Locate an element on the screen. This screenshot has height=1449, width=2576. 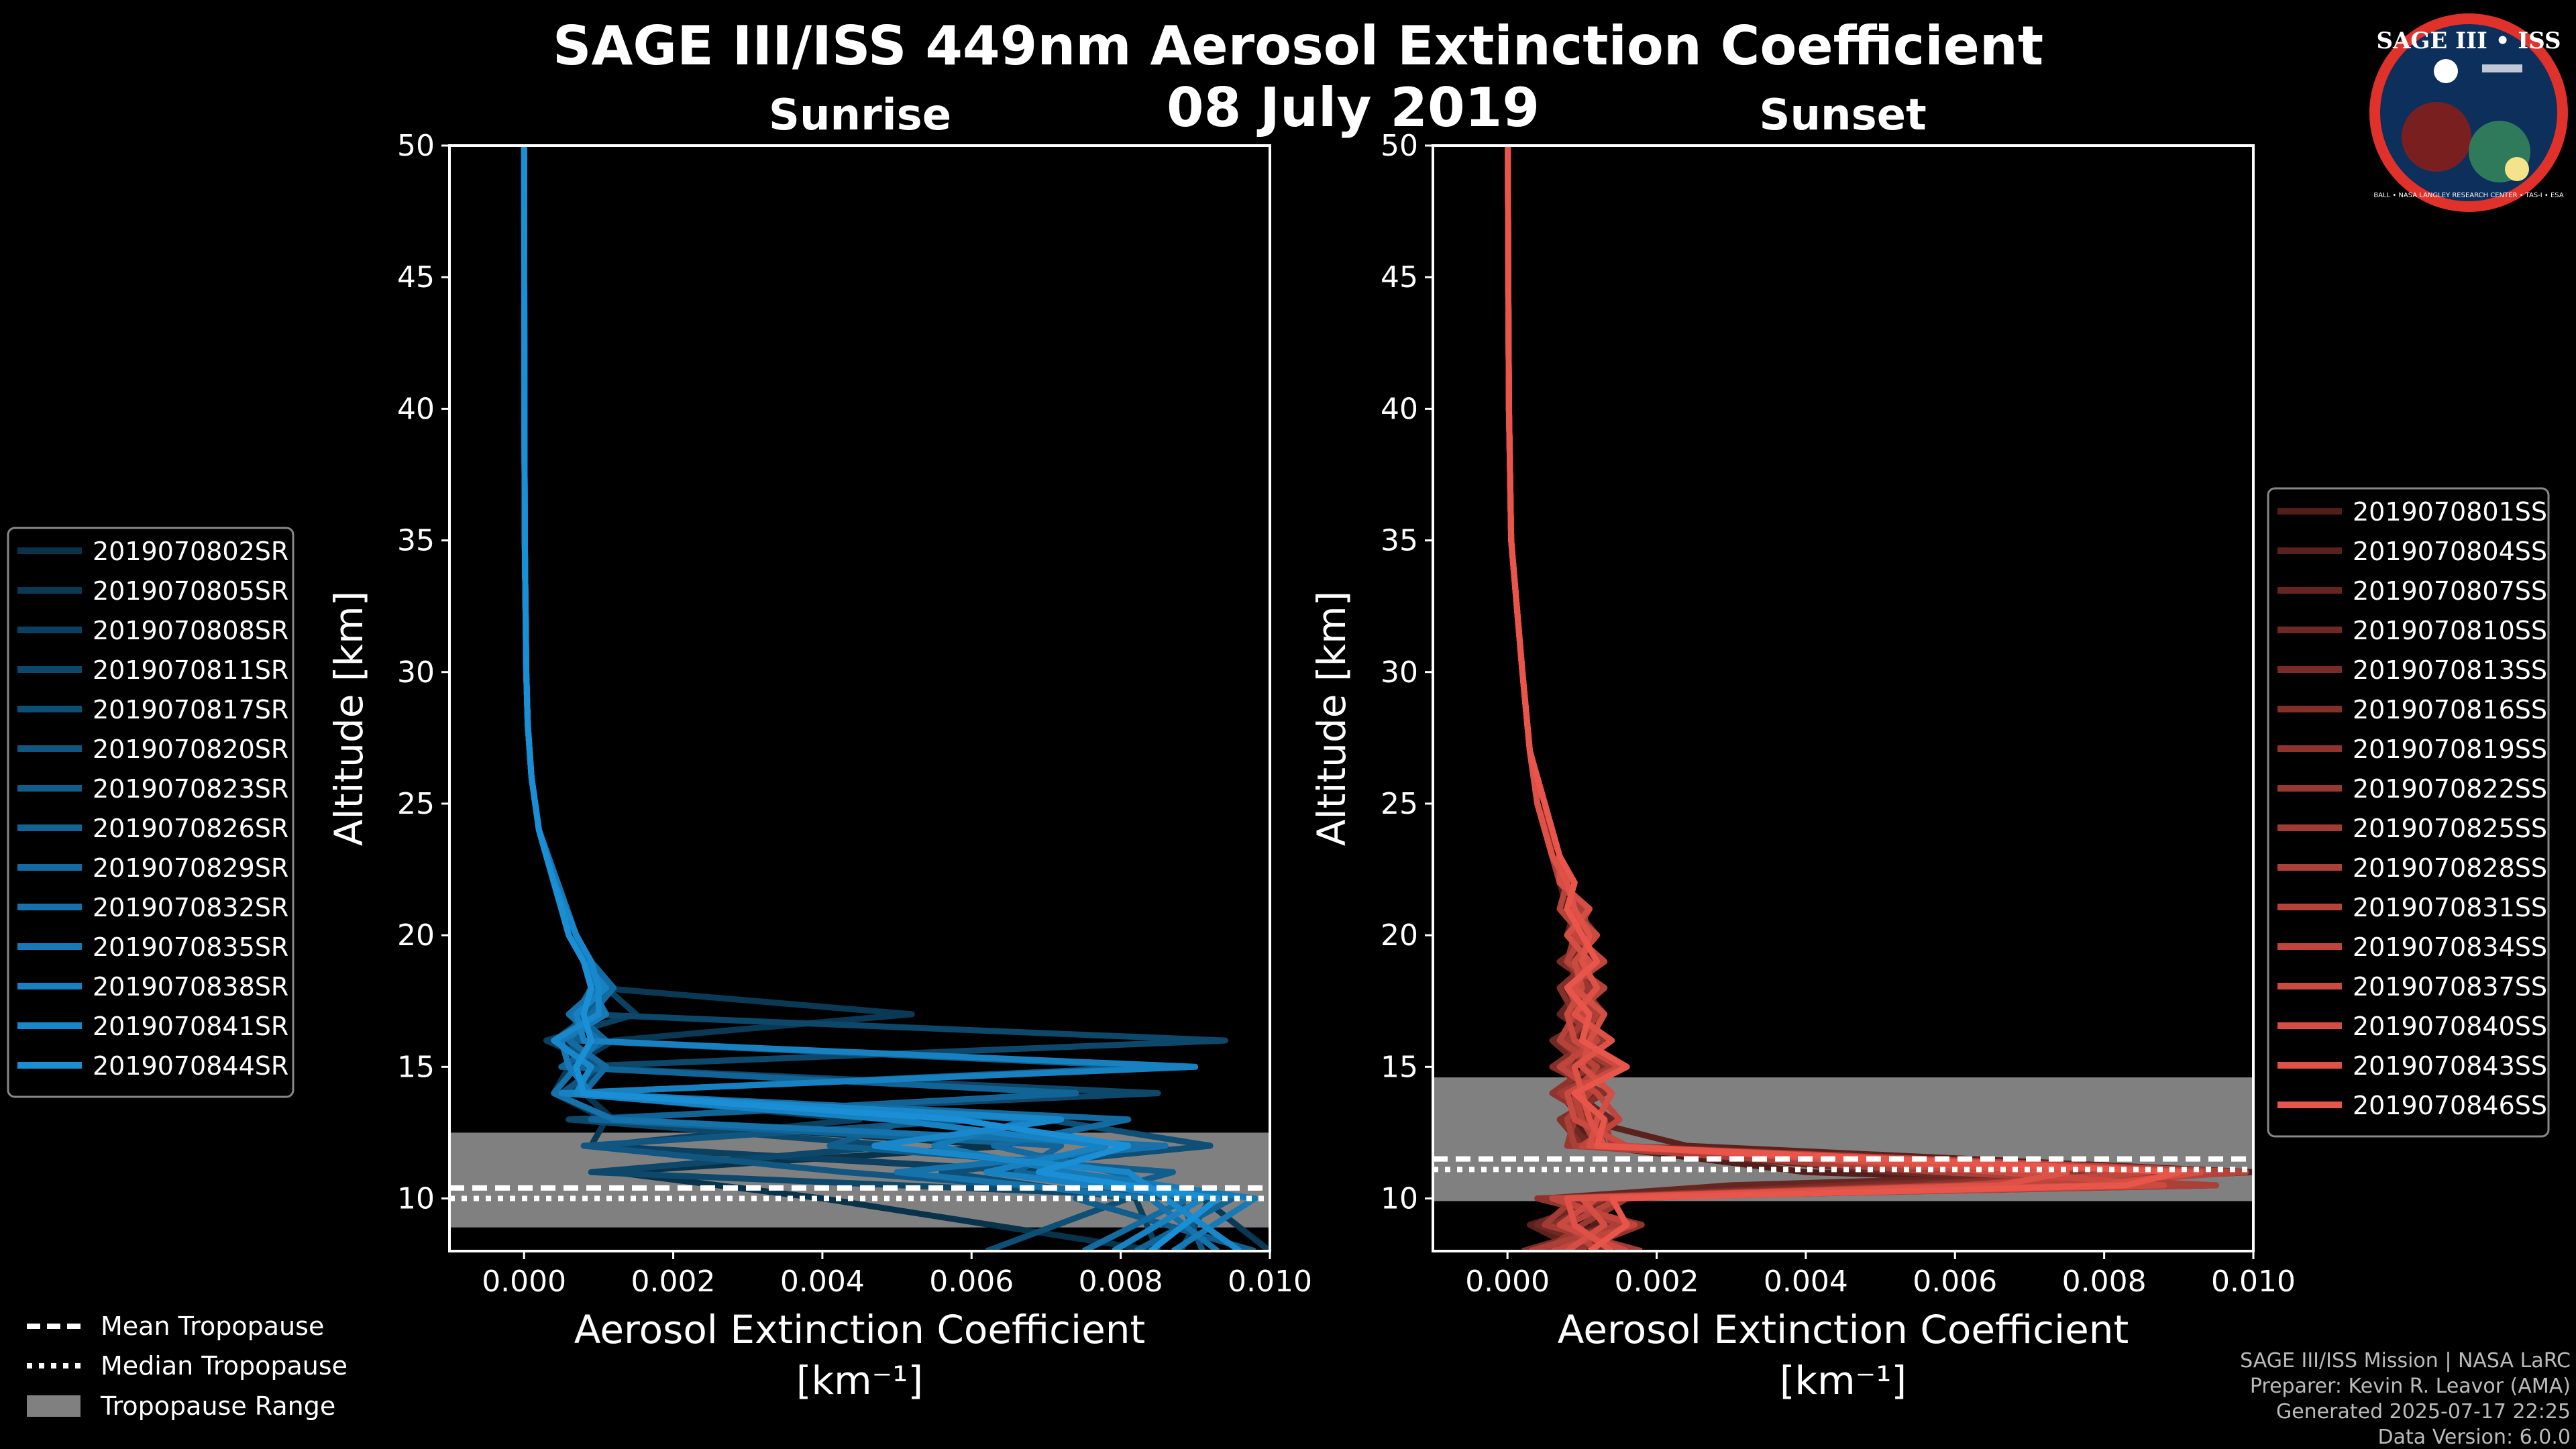
legend-label: 2019070820SR is located at coordinates (190, 749).